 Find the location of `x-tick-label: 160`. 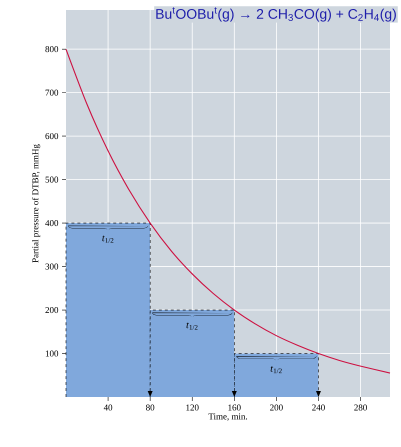

x-tick-label: 160 is located at coordinates (234, 407).